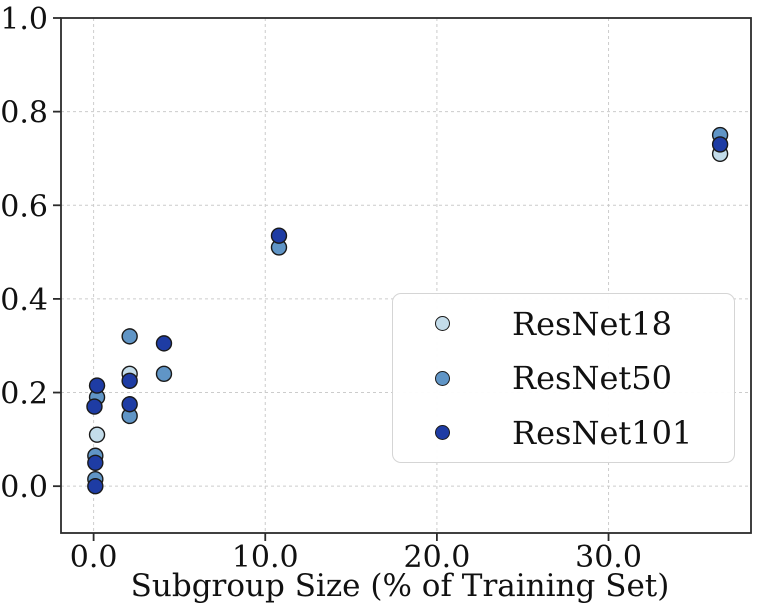 This screenshot has width=761, height=608. Describe the element at coordinates (608, 557) in the screenshot. I see `x-tick-label: 30.0` at that location.